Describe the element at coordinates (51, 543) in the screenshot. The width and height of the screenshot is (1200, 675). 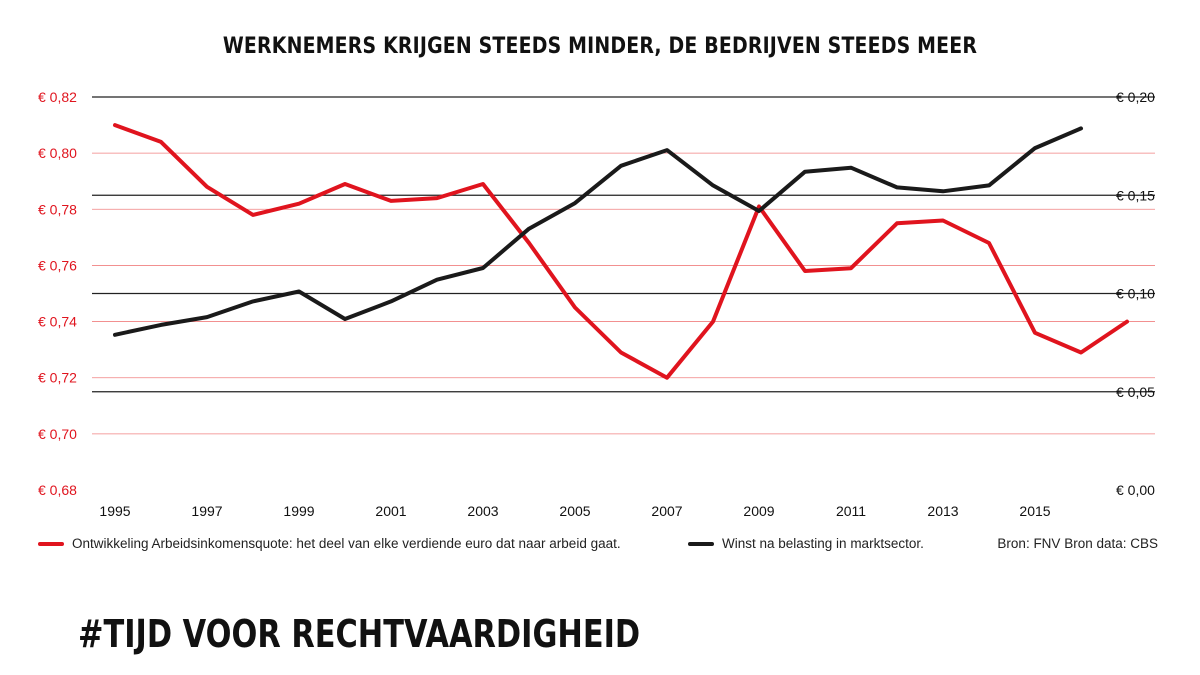
I see `legend-swatch-red` at that location.